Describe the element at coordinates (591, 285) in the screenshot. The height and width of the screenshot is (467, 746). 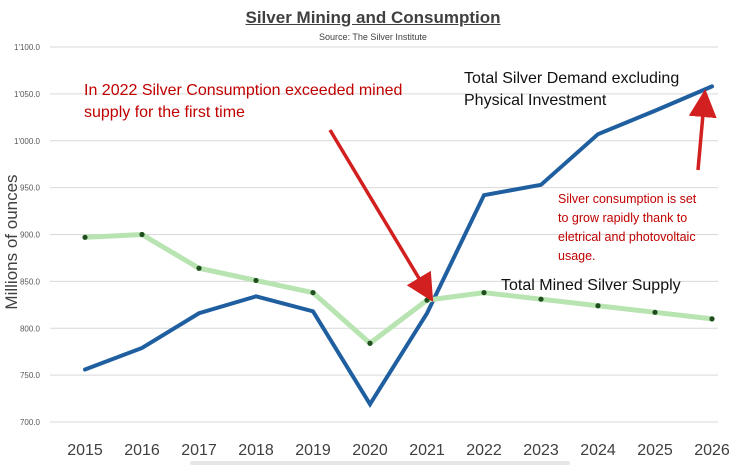
I see `supply-series-label: Total Mined Silver Supply` at that location.